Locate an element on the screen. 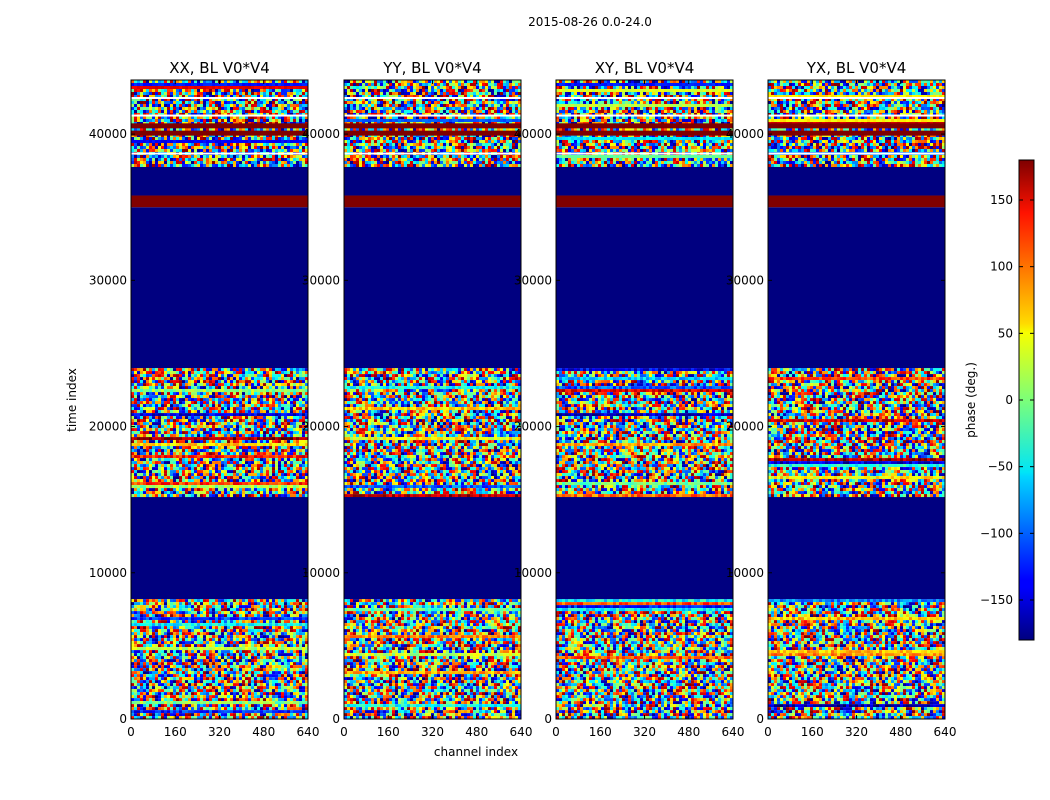  colorbar-tick-label: 50 is located at coordinates (1005, 333).